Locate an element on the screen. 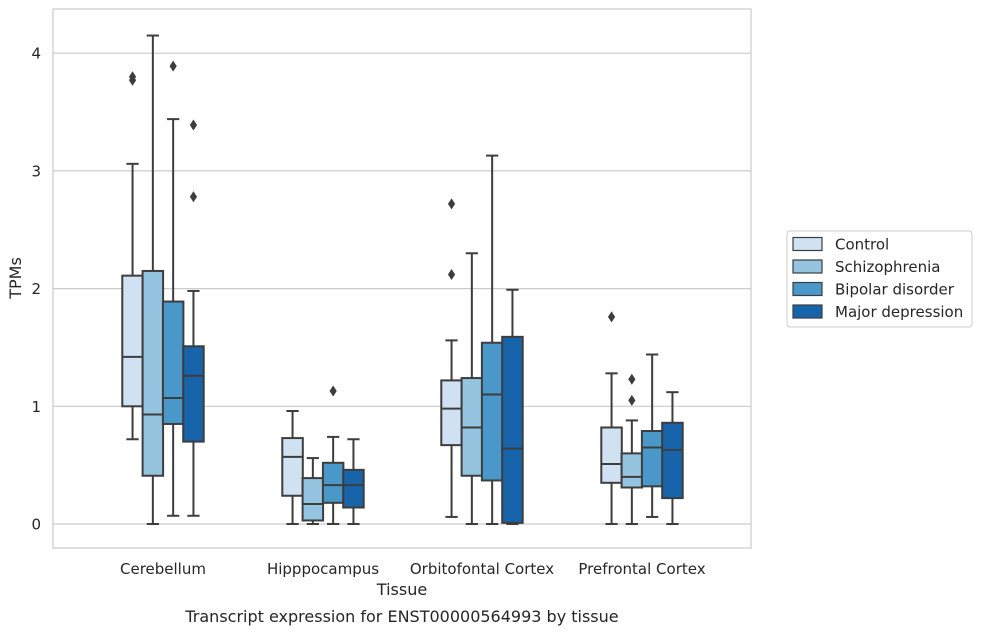 The image size is (983, 634). y-tick-label: 4 is located at coordinates (36, 54).